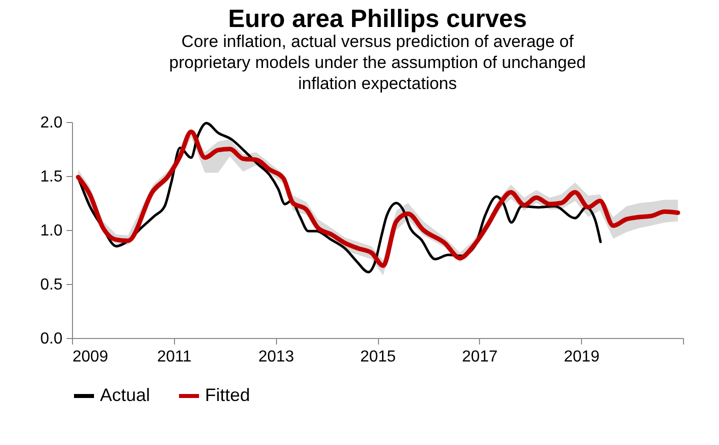  Describe the element at coordinates (90, 357) in the screenshot. I see `x-tick-label: 2009` at that location.